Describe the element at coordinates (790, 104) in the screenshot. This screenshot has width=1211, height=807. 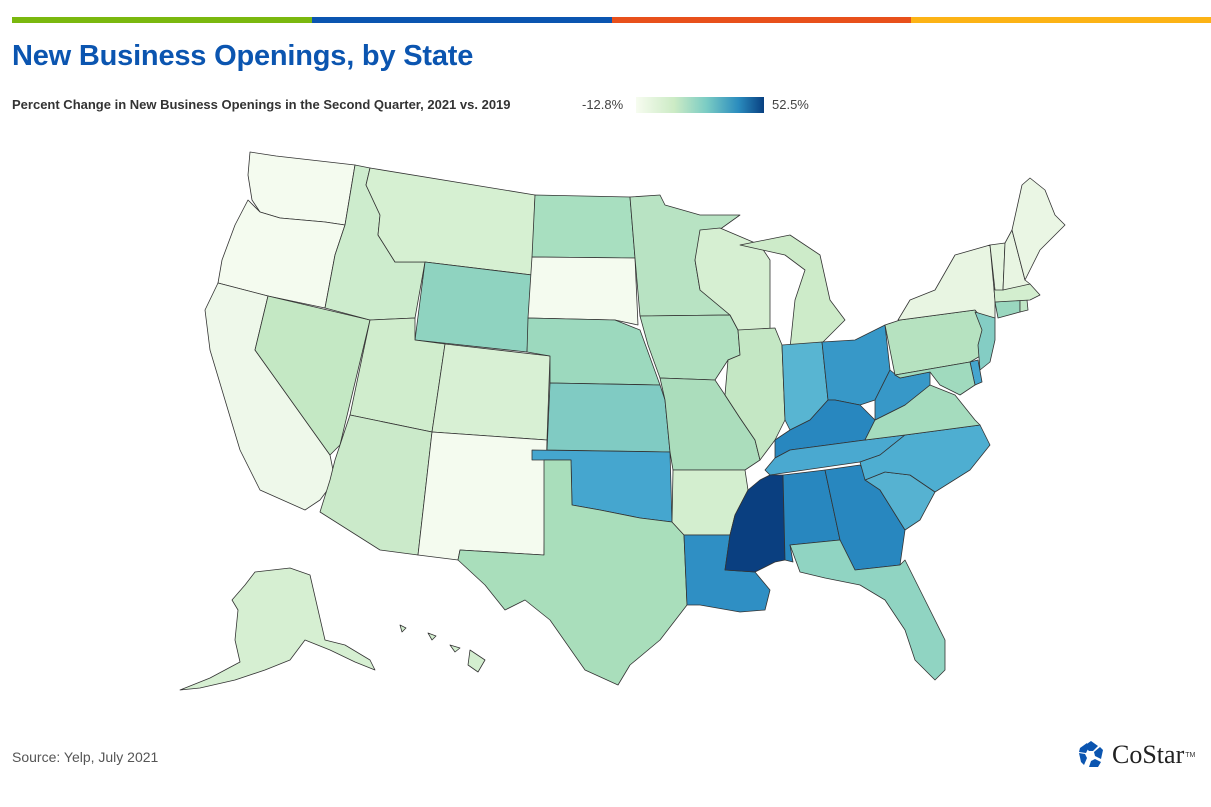
I see `legend-max-label: 52.5%` at that location.